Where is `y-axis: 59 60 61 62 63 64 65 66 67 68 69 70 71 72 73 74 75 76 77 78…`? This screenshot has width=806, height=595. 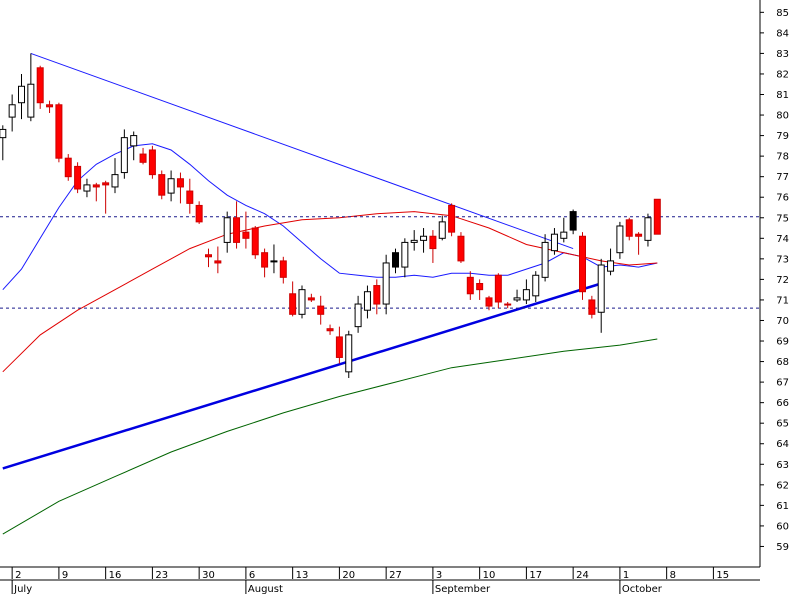
y-axis: 59 60 61 62 63 64 65 66 67 68 69 70 71 72 73 74 75 76 77 78… is located at coordinates (774, 280).